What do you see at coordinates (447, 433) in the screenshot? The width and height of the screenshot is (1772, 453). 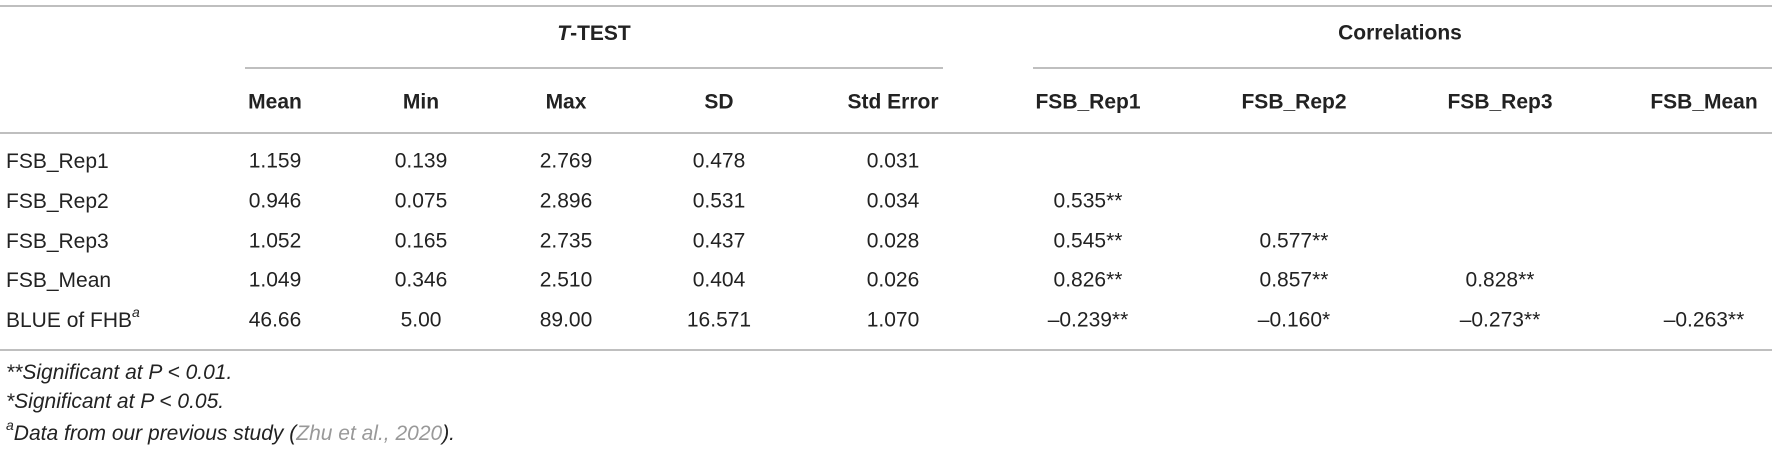 I see `footnote-end: ).` at bounding box center [447, 433].